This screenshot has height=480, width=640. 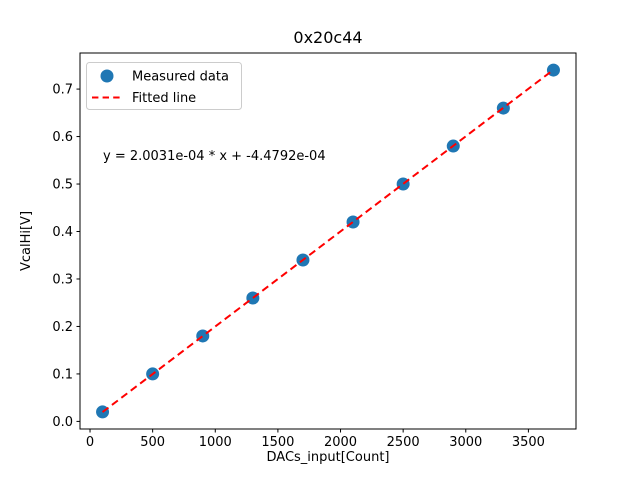 I want to click on x-axis-label: DACs_input[Count], so click(x=328, y=457).